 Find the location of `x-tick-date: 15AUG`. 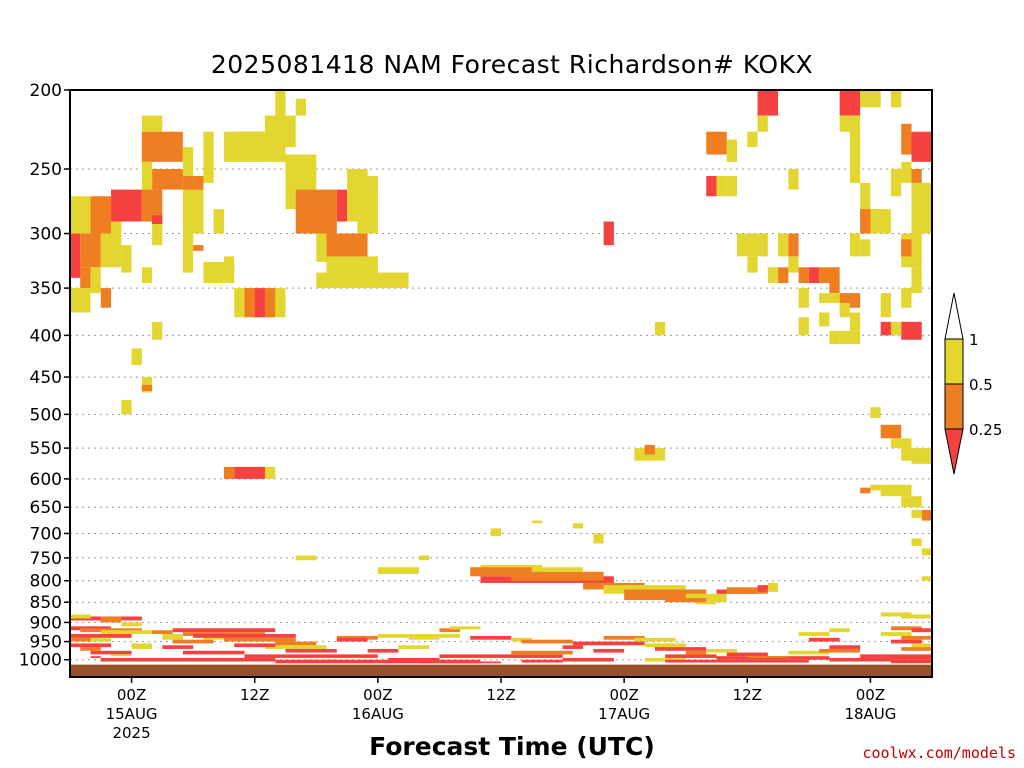

x-tick-date: 15AUG is located at coordinates (132, 714).